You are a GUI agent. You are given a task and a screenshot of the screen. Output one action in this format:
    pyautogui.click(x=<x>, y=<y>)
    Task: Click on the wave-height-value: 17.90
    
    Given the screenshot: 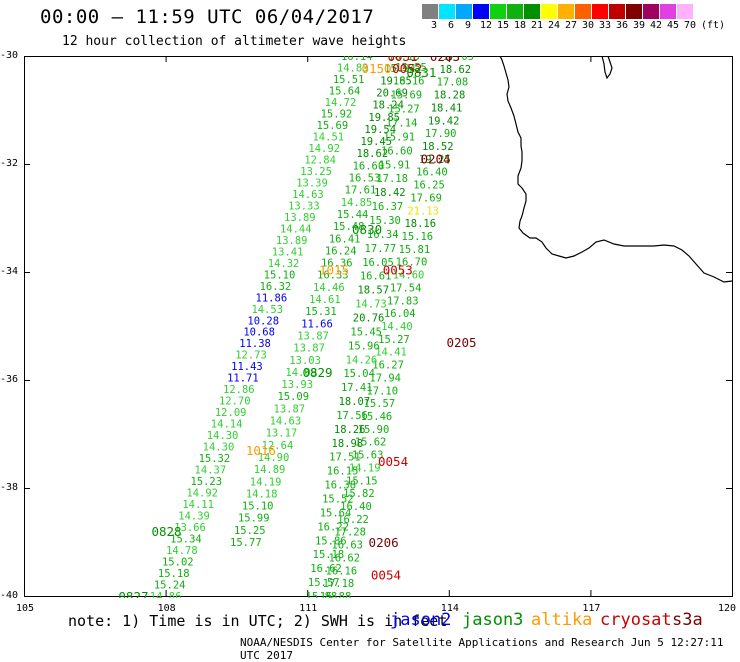 What is the action you would take?
    pyautogui.click(x=441, y=134)
    